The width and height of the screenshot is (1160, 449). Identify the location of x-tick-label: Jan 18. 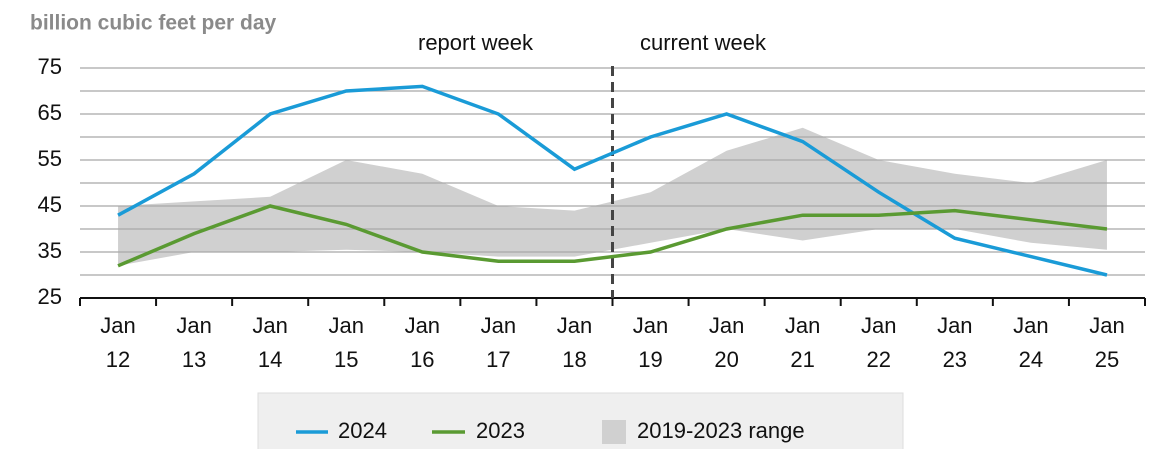
(574, 342).